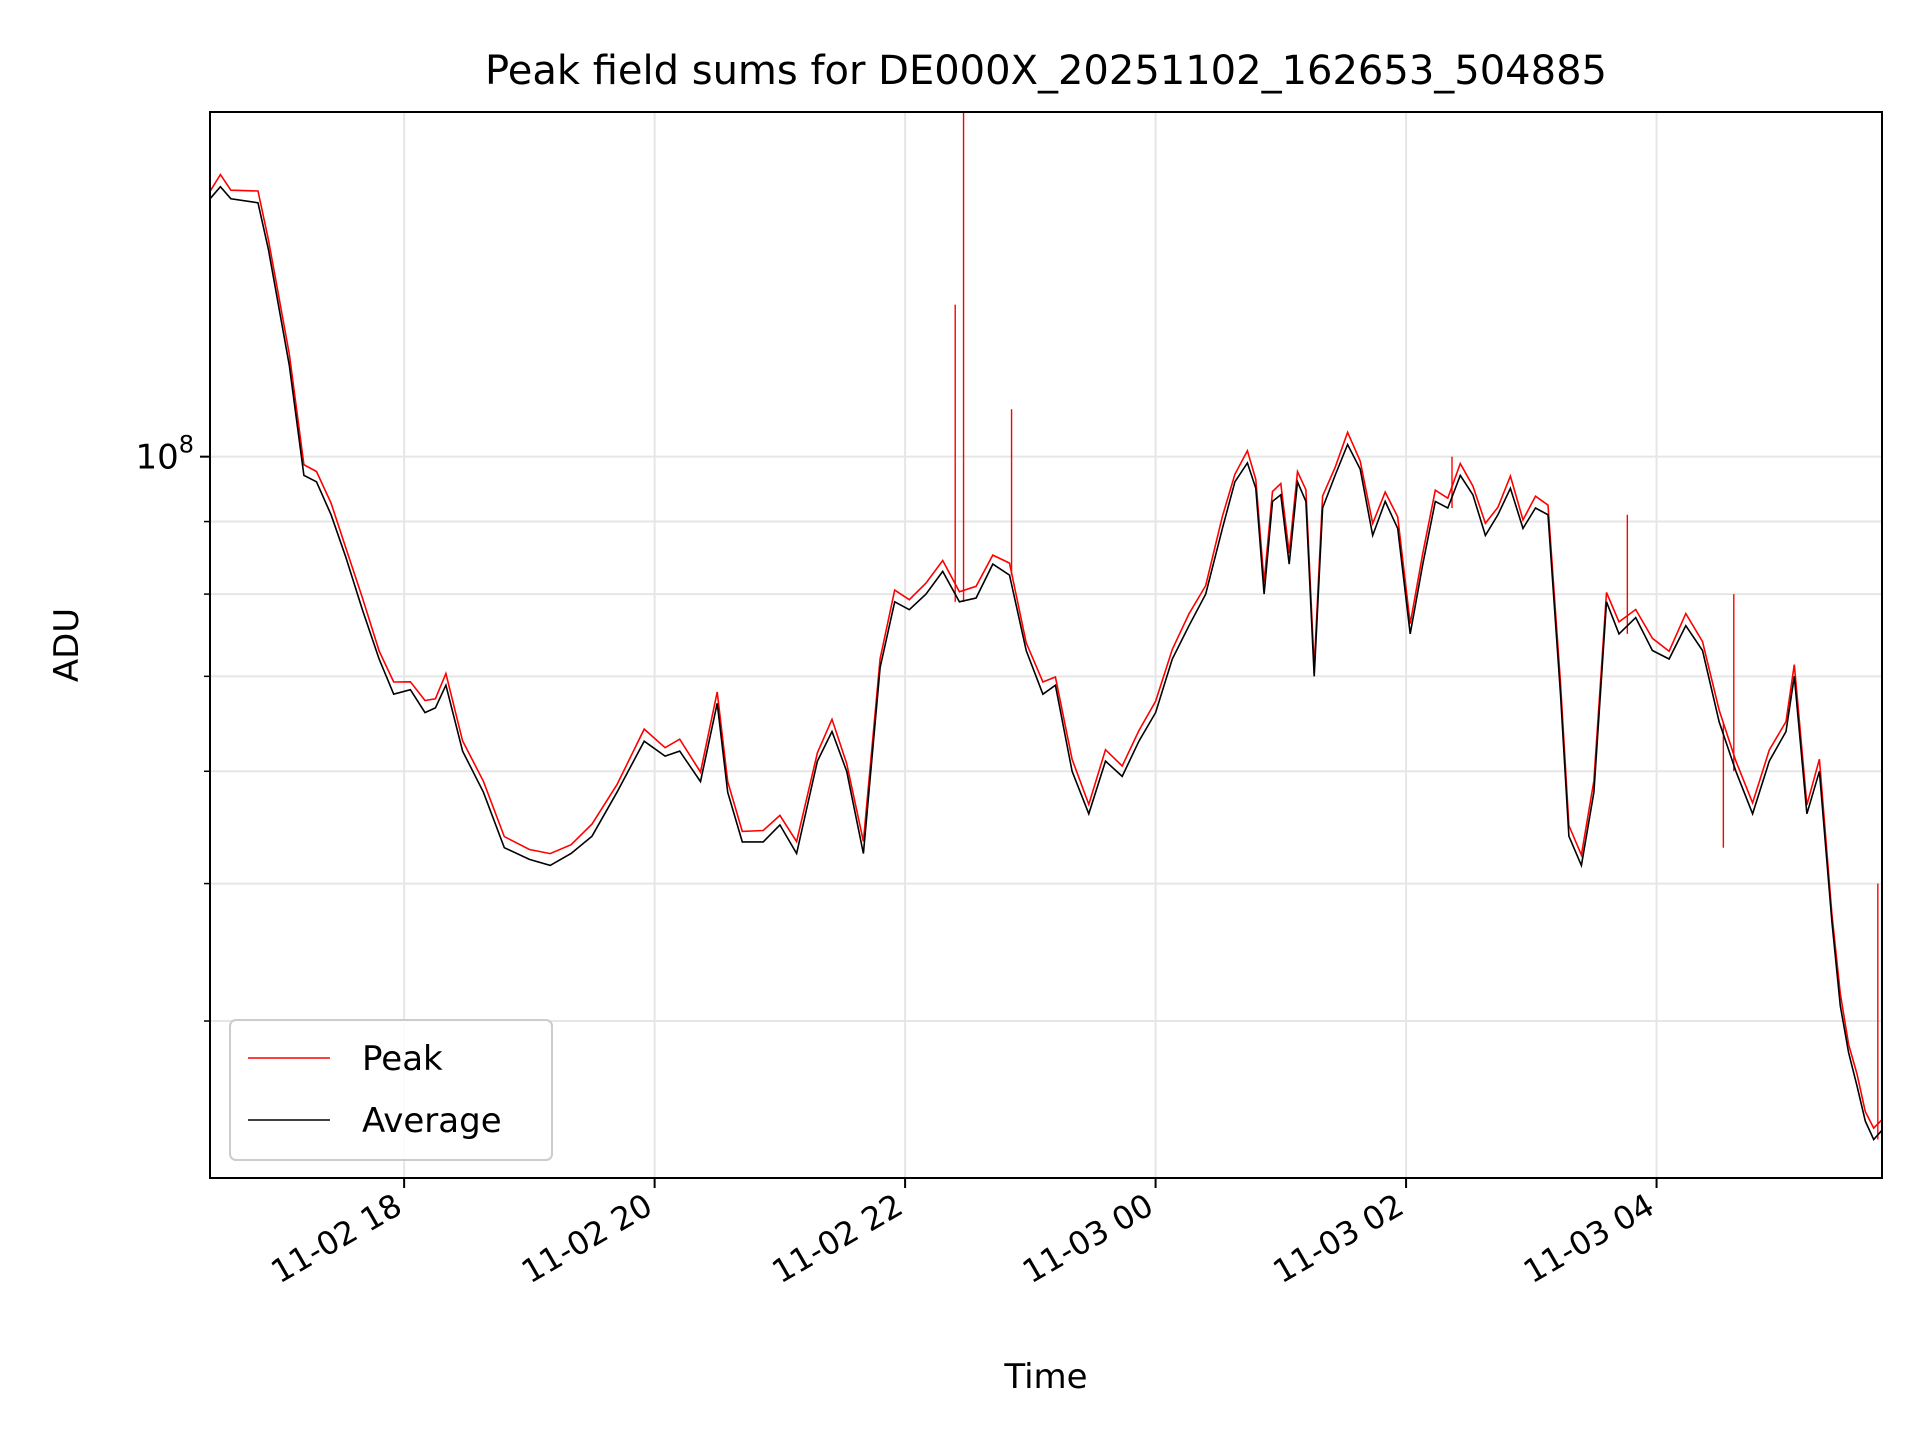 This screenshot has height=1440, width=1920. I want to click on legend-peak-label: Peak, so click(402, 1059).